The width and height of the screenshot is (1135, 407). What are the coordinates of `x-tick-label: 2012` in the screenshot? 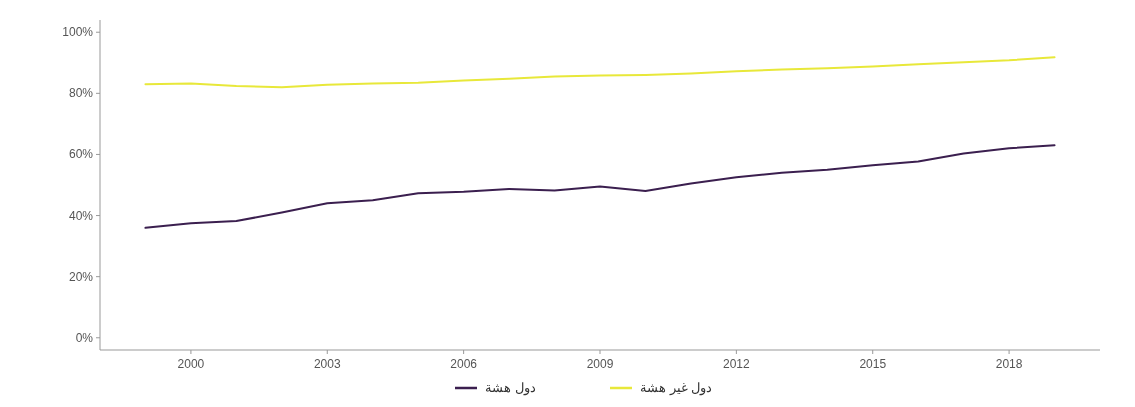 It's located at (737, 364).